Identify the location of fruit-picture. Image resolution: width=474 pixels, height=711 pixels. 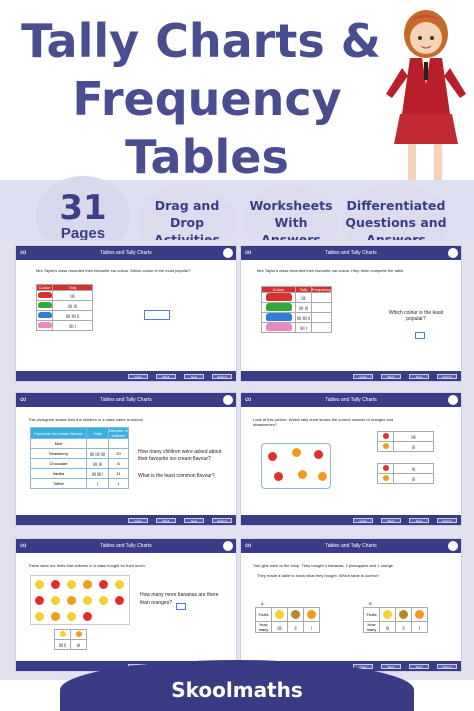
(296, 466).